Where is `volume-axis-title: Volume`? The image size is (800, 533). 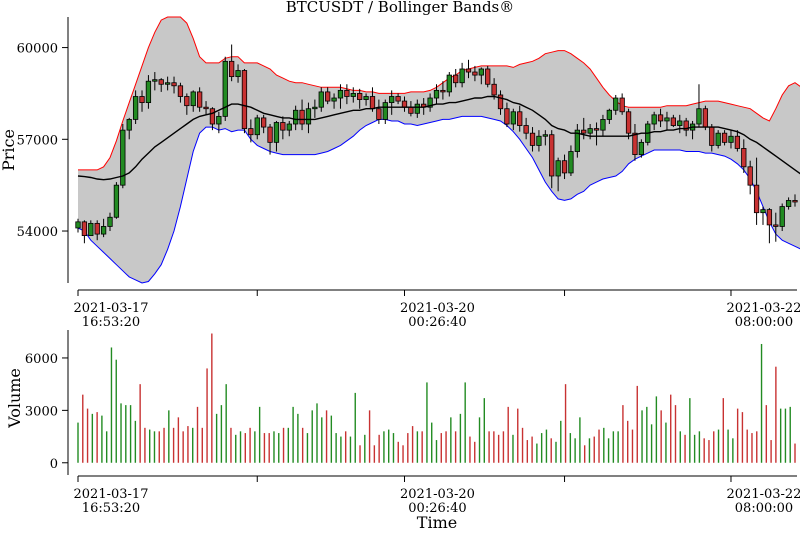
volume-axis-title: Volume is located at coordinates (14, 398).